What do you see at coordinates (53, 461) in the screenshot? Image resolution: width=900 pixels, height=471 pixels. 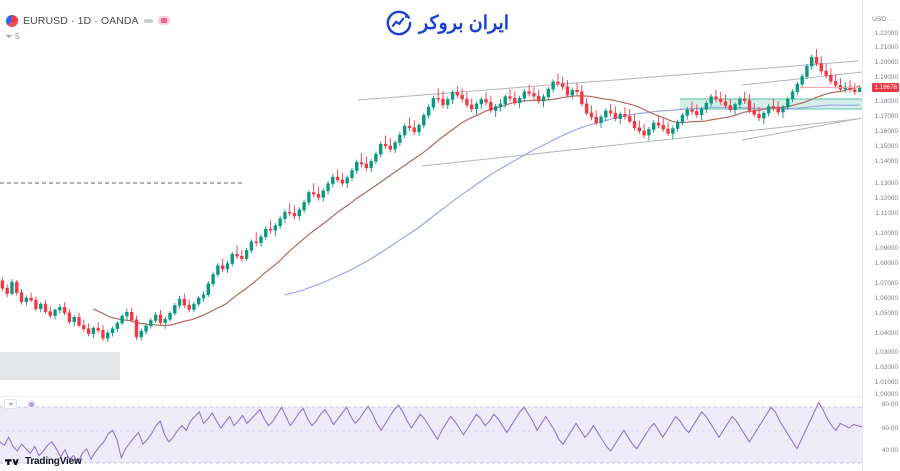 I see `tradingview-logo-text: TradingView` at bounding box center [53, 461].